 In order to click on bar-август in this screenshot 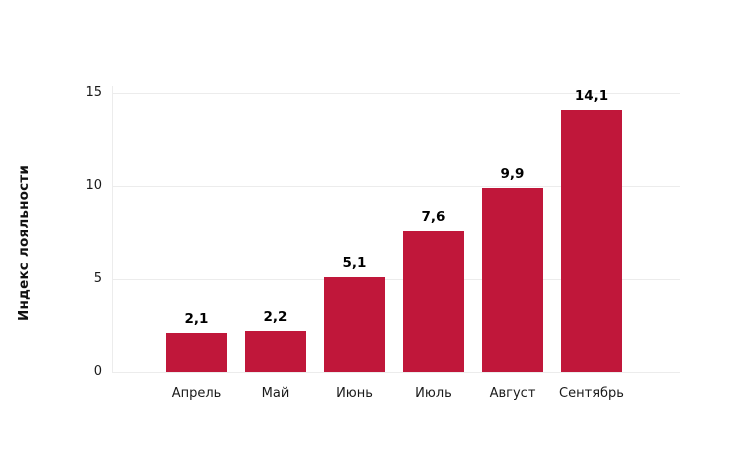, I will do `click(512, 280)`.